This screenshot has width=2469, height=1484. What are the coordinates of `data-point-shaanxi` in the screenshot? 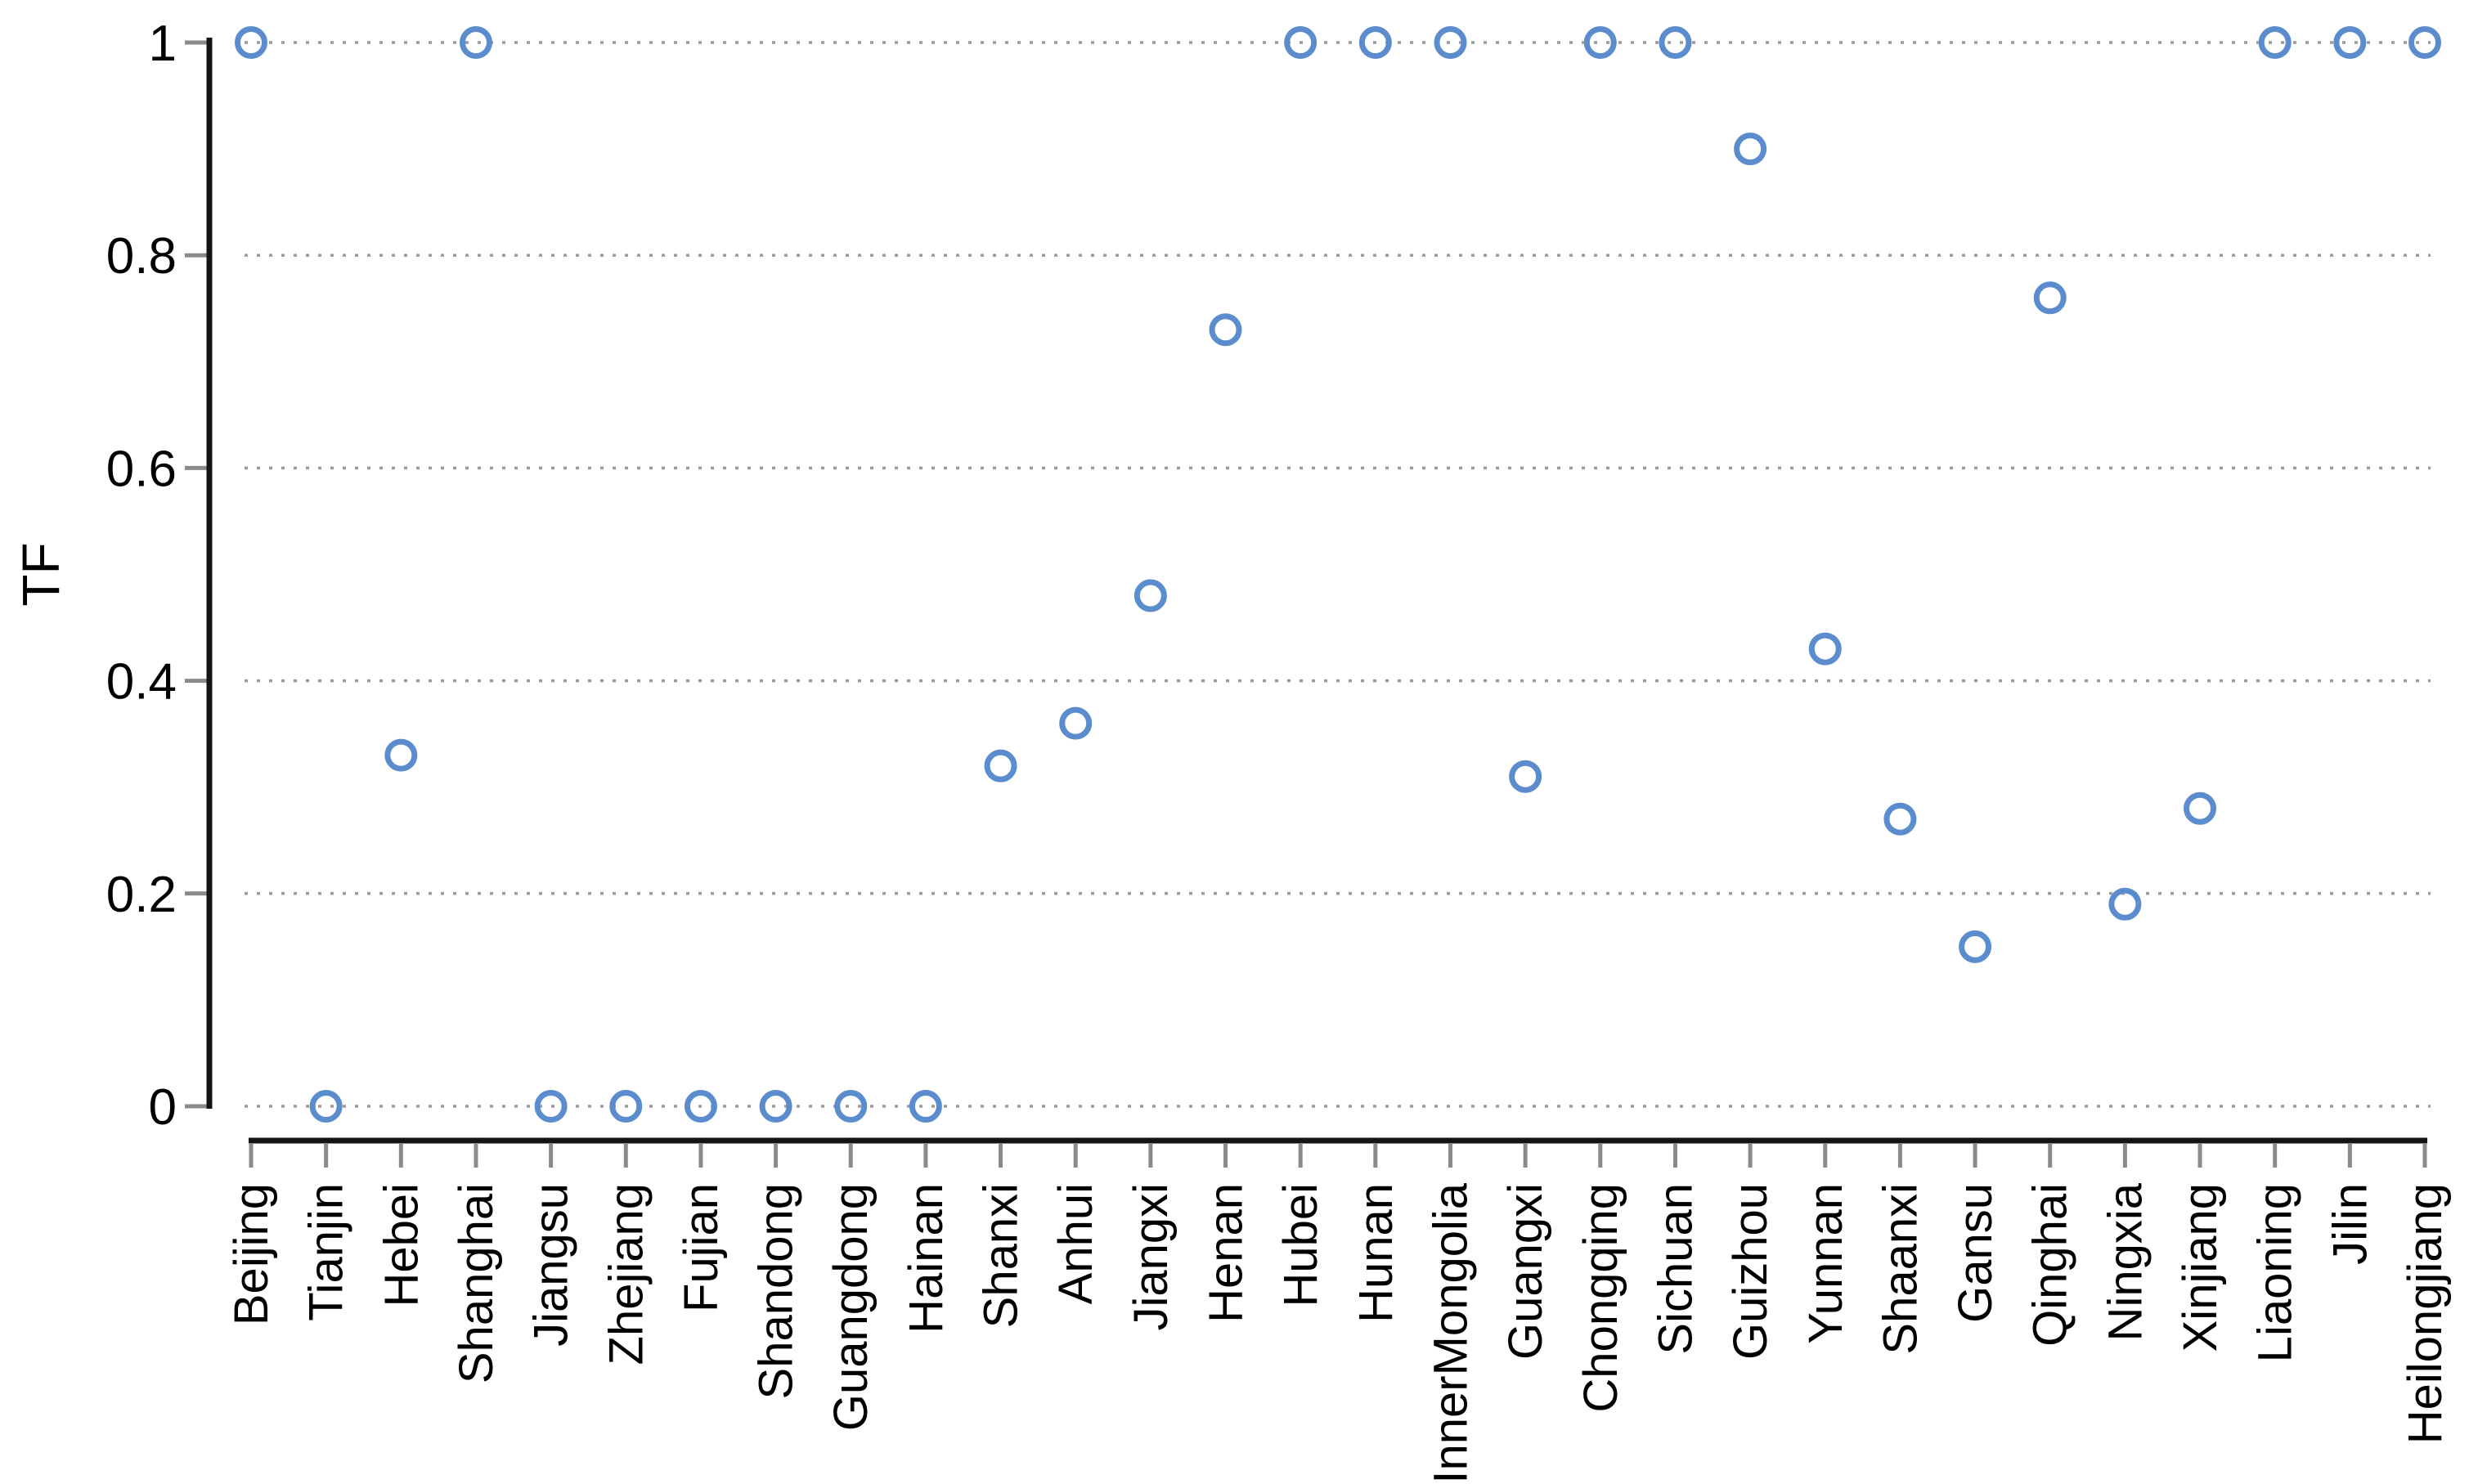 It's located at (1900, 819).